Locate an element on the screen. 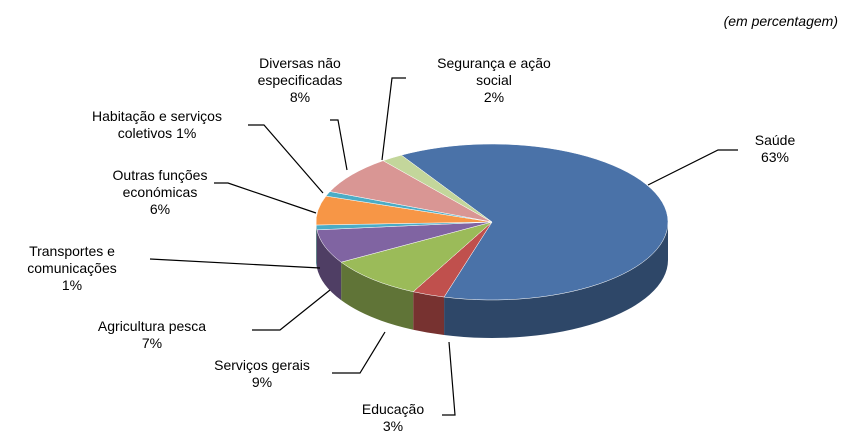 This screenshot has height=436, width=845. slice-name: Segurança e ação social is located at coordinates (494, 71).